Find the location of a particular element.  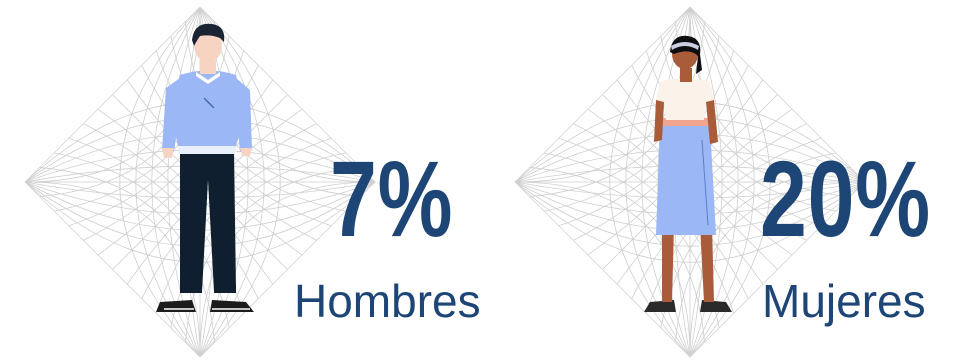

women-label: Mujeres is located at coordinates (844, 301).